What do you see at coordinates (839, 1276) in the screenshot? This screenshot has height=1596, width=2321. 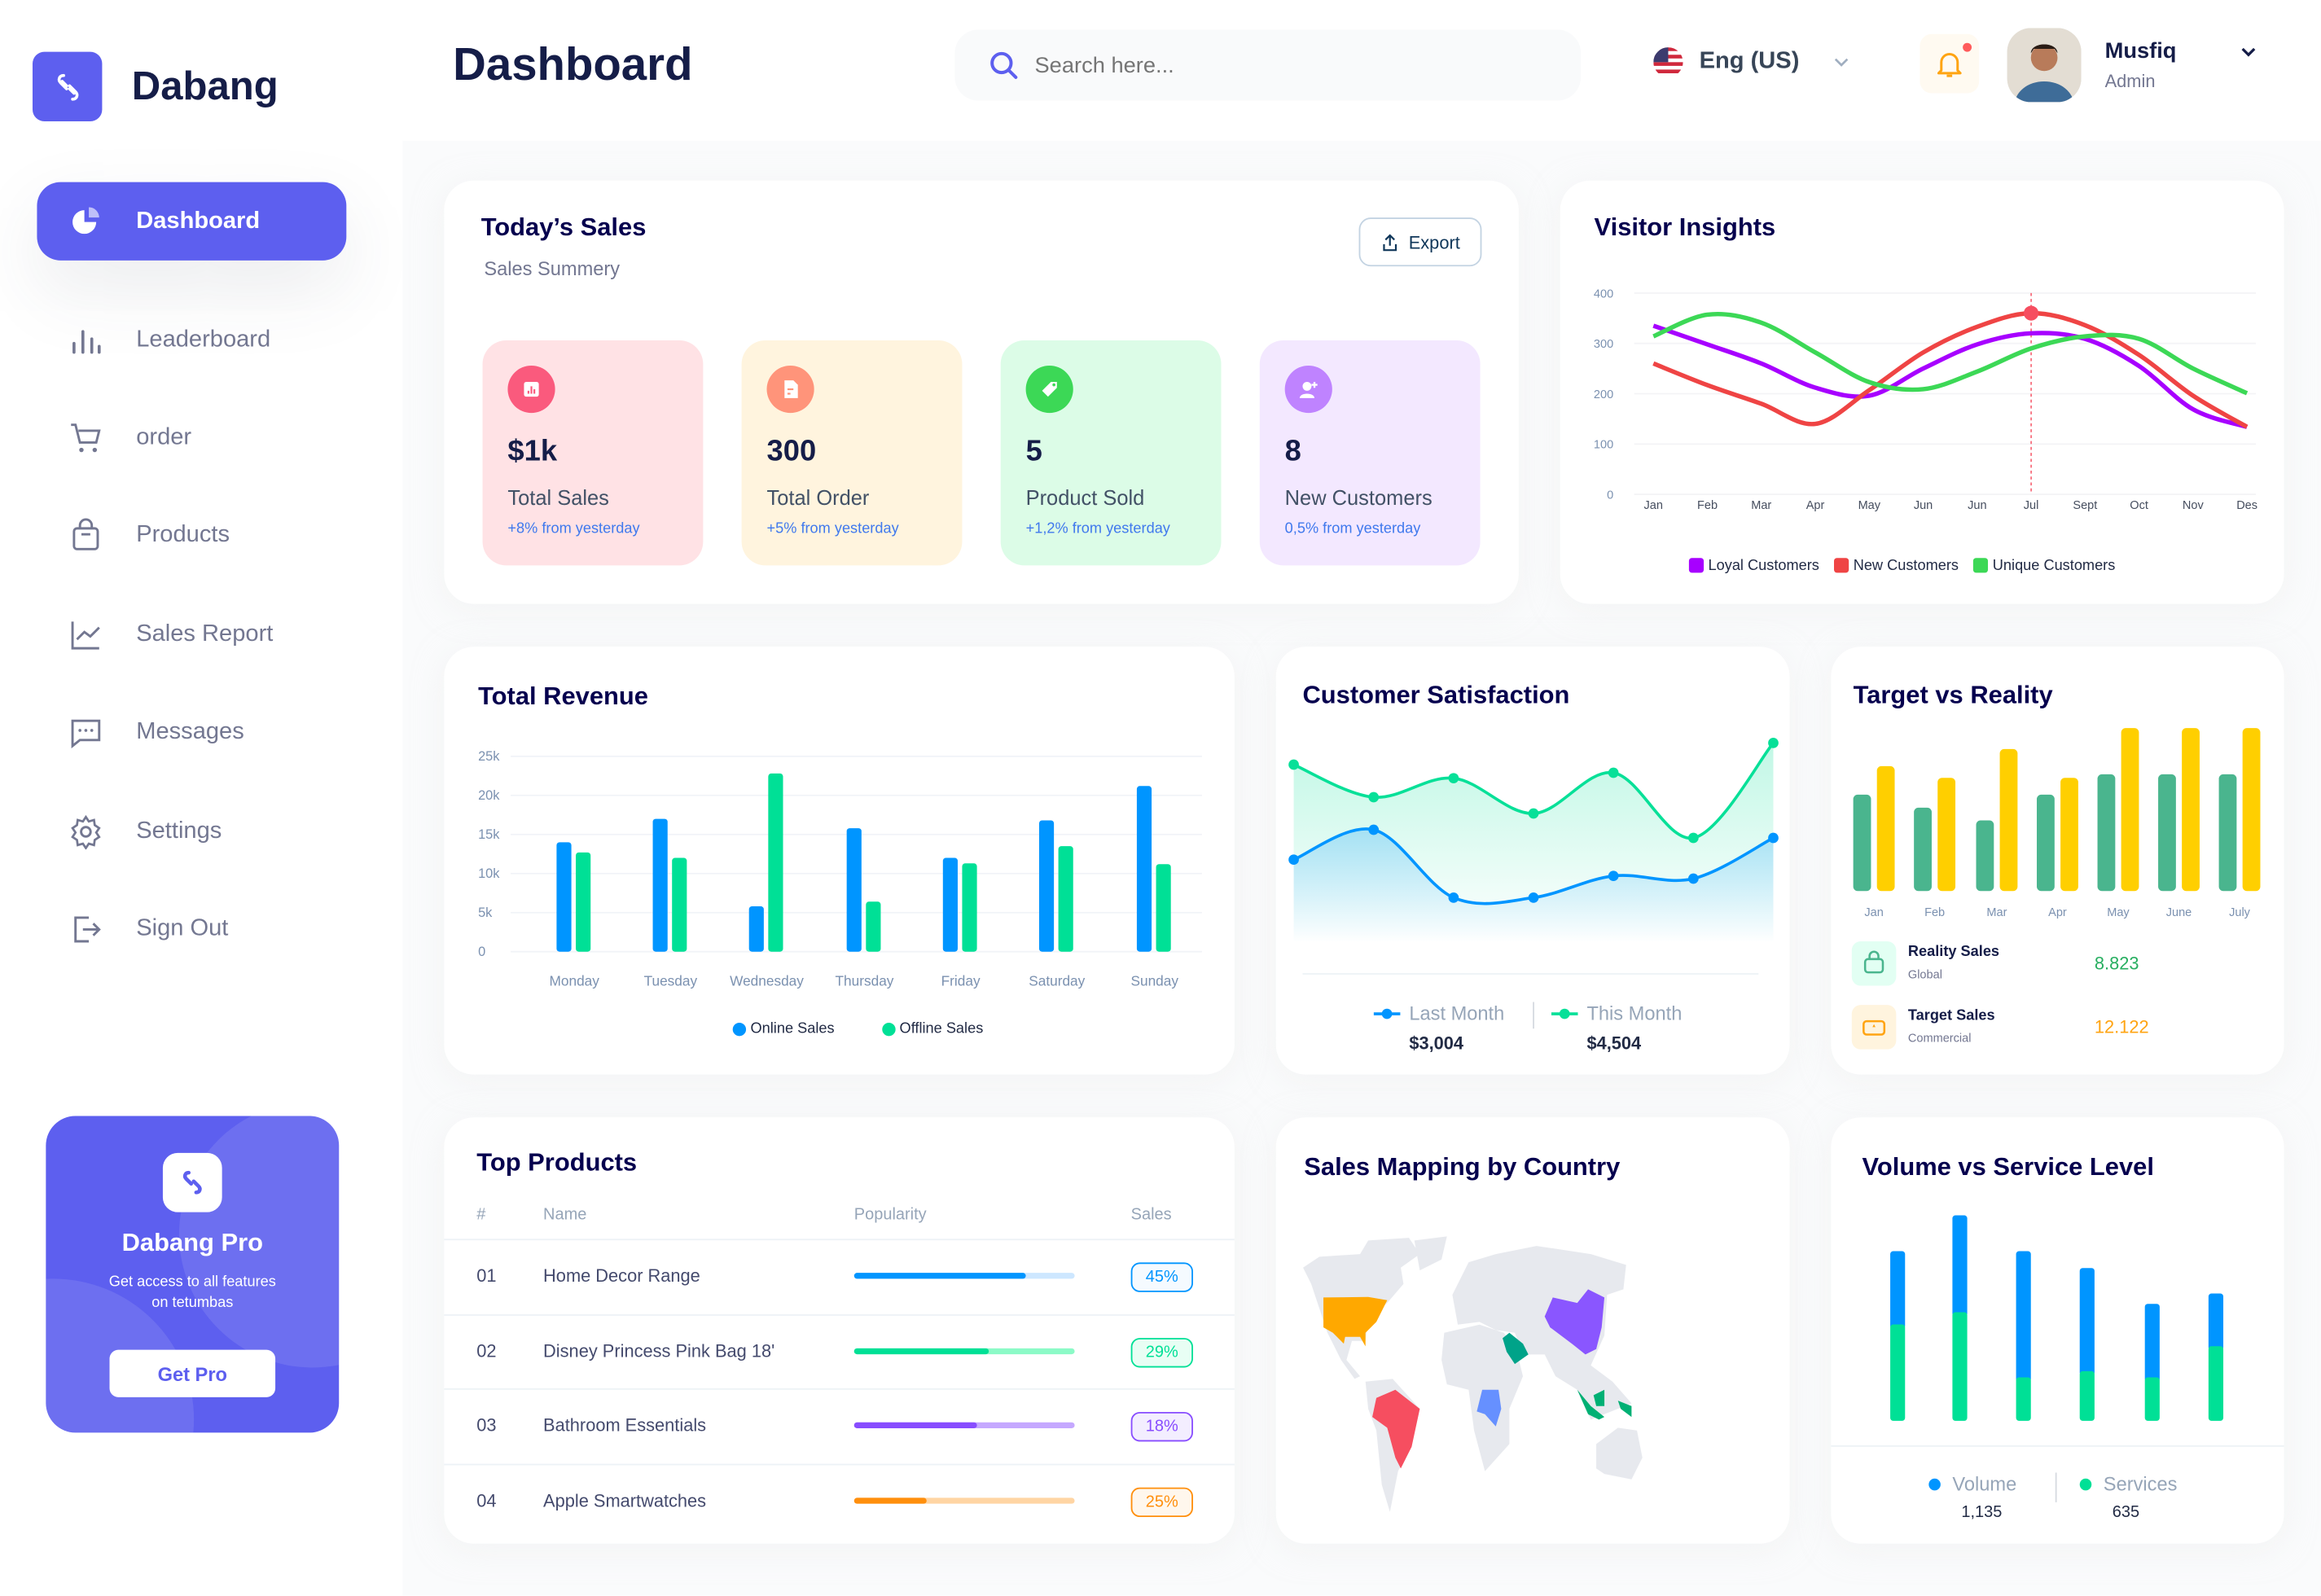 I see `table-row: 01 Home Decor Range 45%` at bounding box center [839, 1276].